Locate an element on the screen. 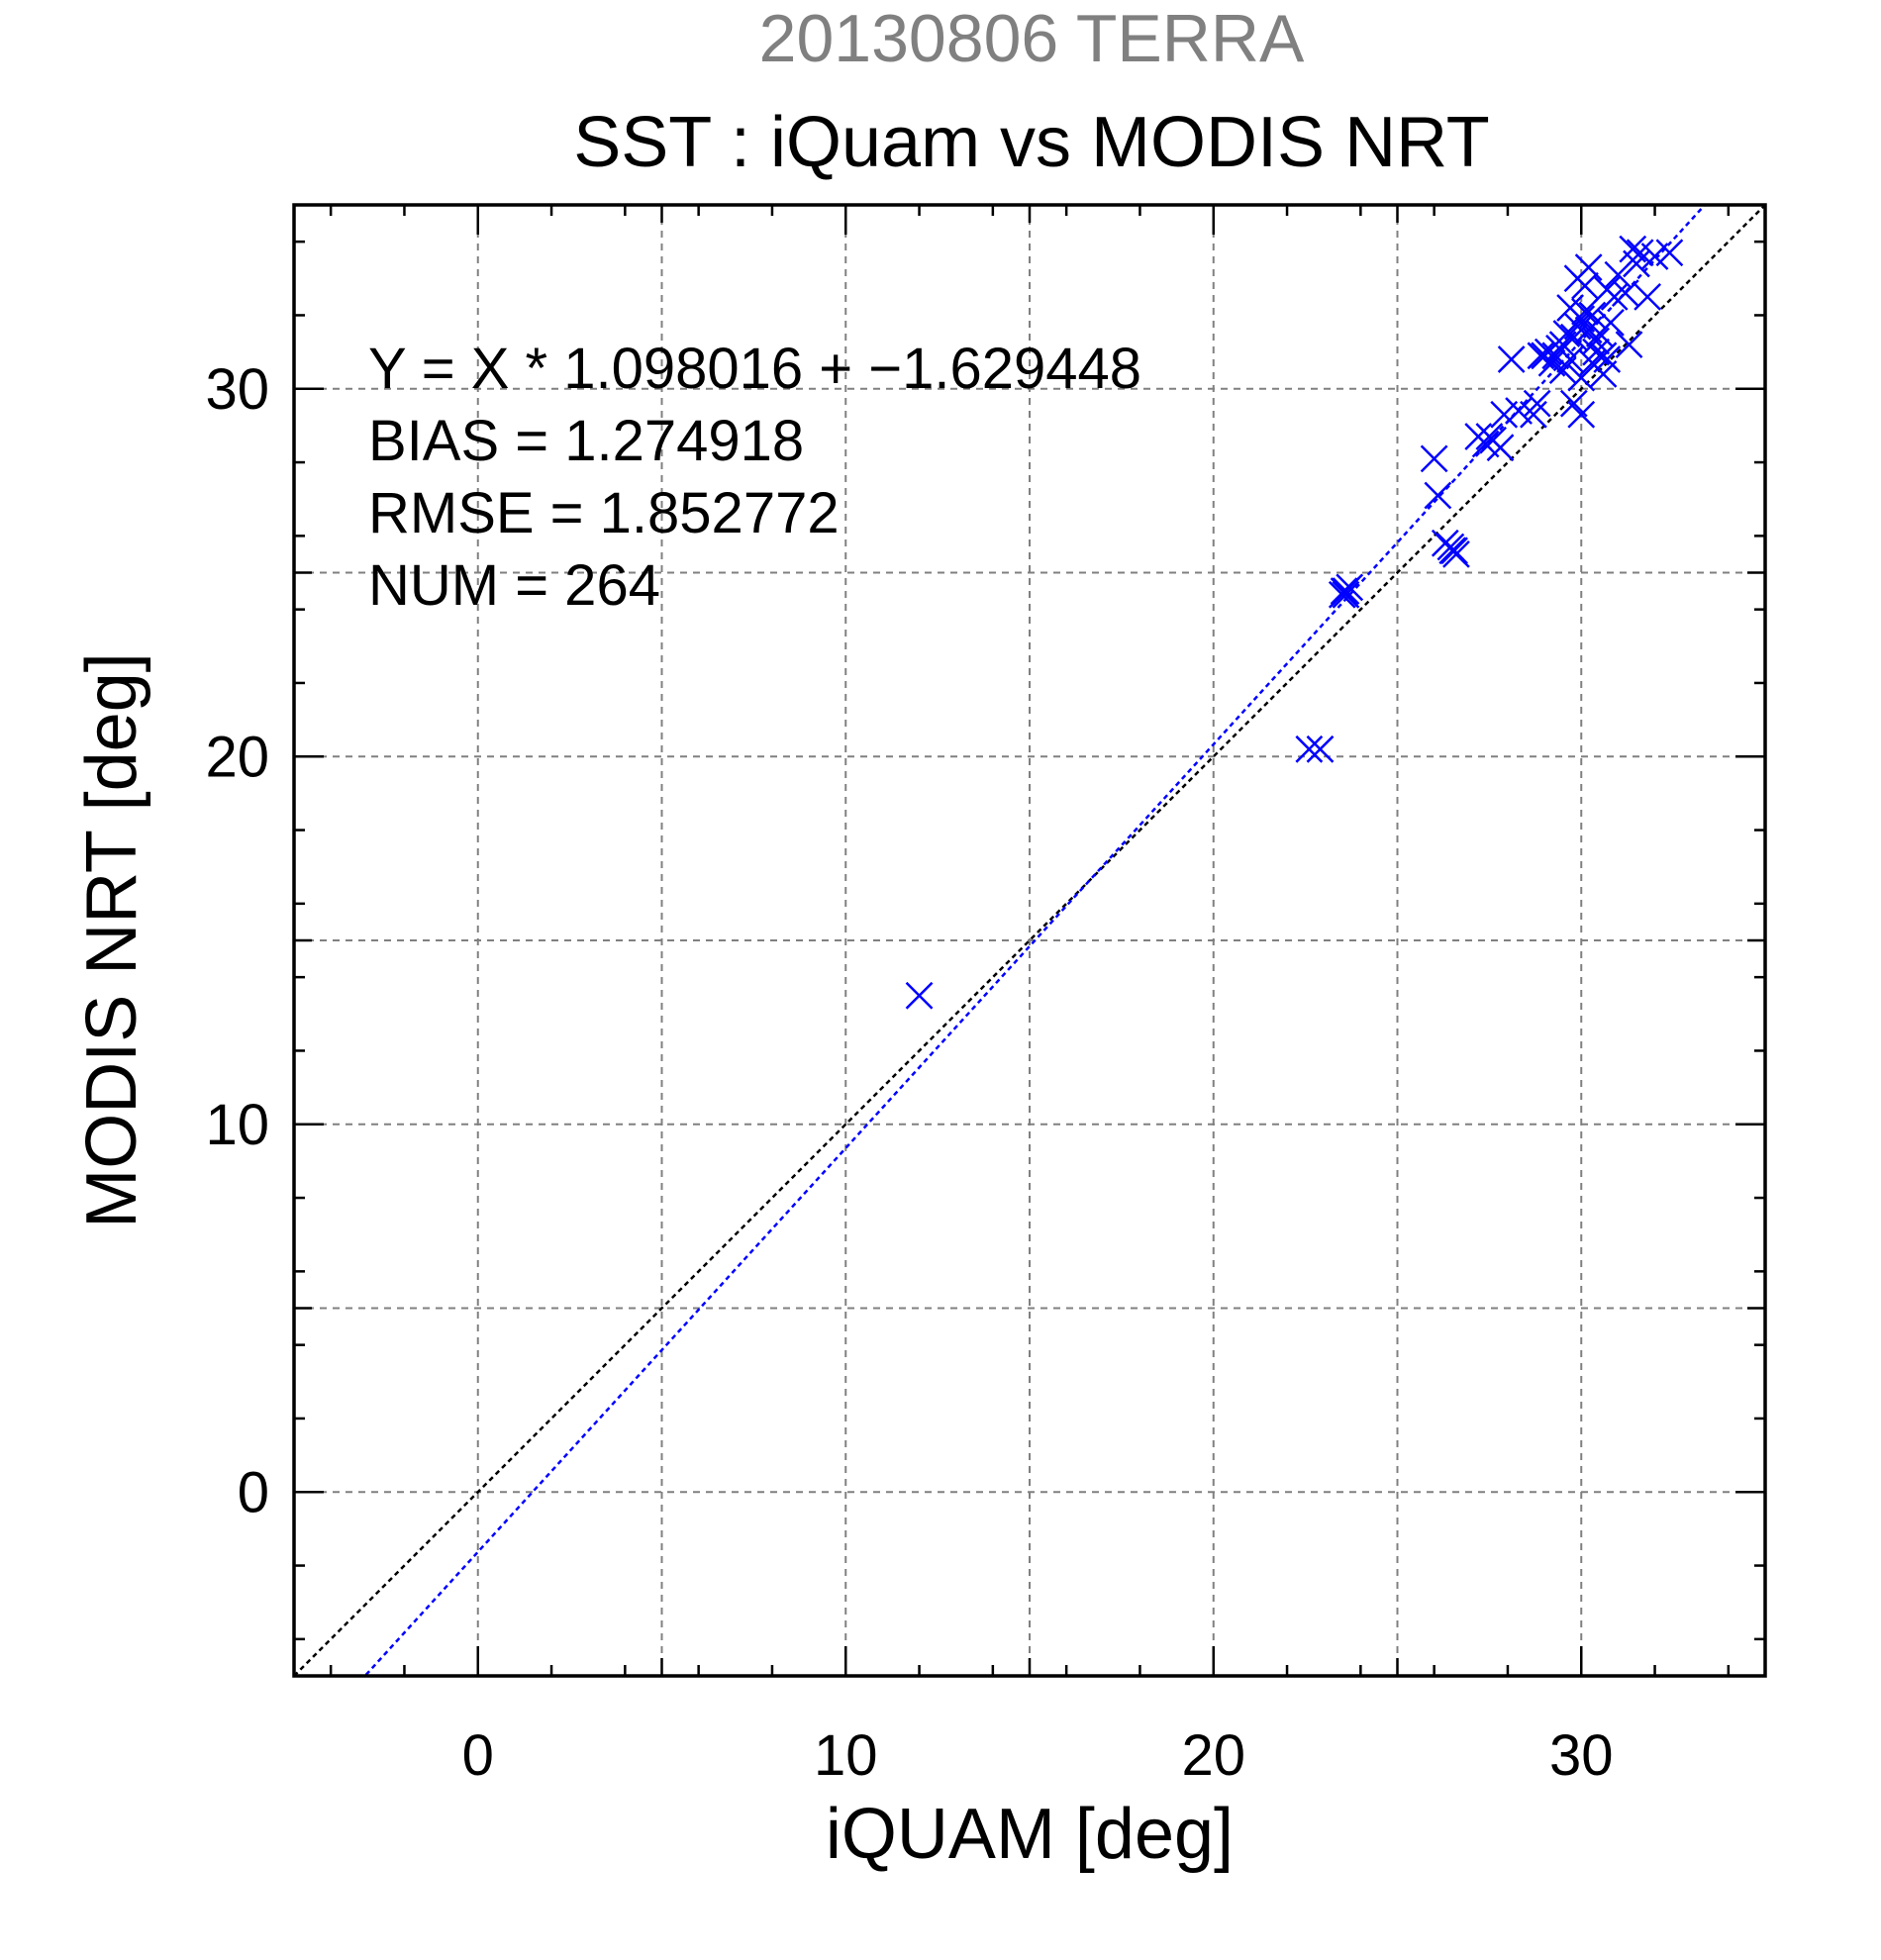 The height and width of the screenshot is (1960, 1881). x-tick-label: 30 is located at coordinates (1581, 1755).